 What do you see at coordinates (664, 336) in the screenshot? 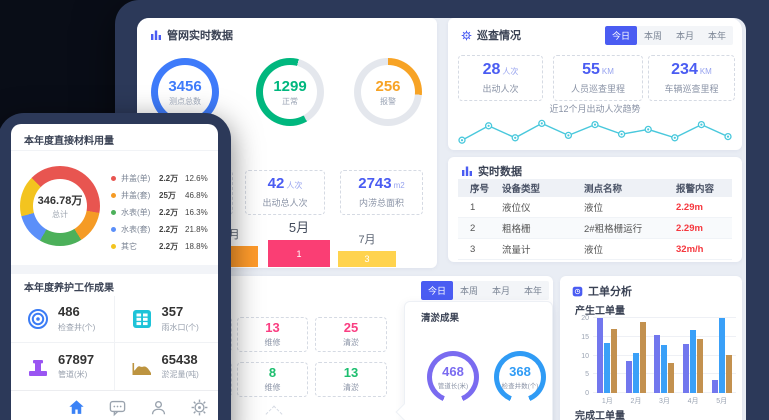
I see `gridline` at bounding box center [664, 336].